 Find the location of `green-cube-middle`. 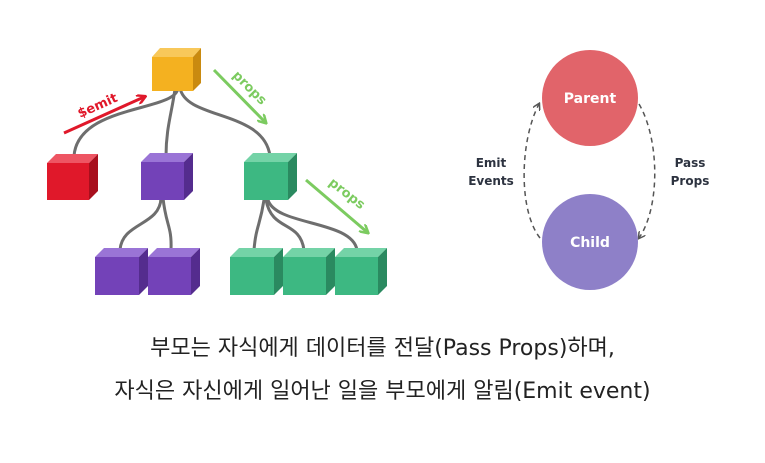

green-cube-middle is located at coordinates (270, 176).